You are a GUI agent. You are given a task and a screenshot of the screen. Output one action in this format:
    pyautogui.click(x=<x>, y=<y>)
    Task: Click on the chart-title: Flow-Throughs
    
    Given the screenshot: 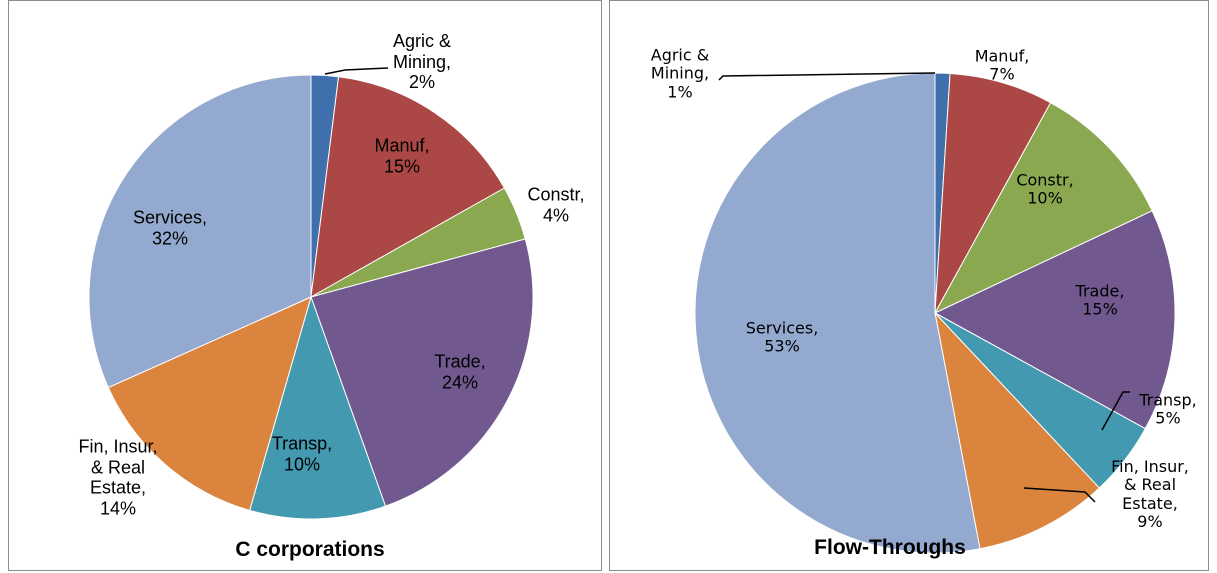 What is the action you would take?
    pyautogui.click(x=890, y=547)
    